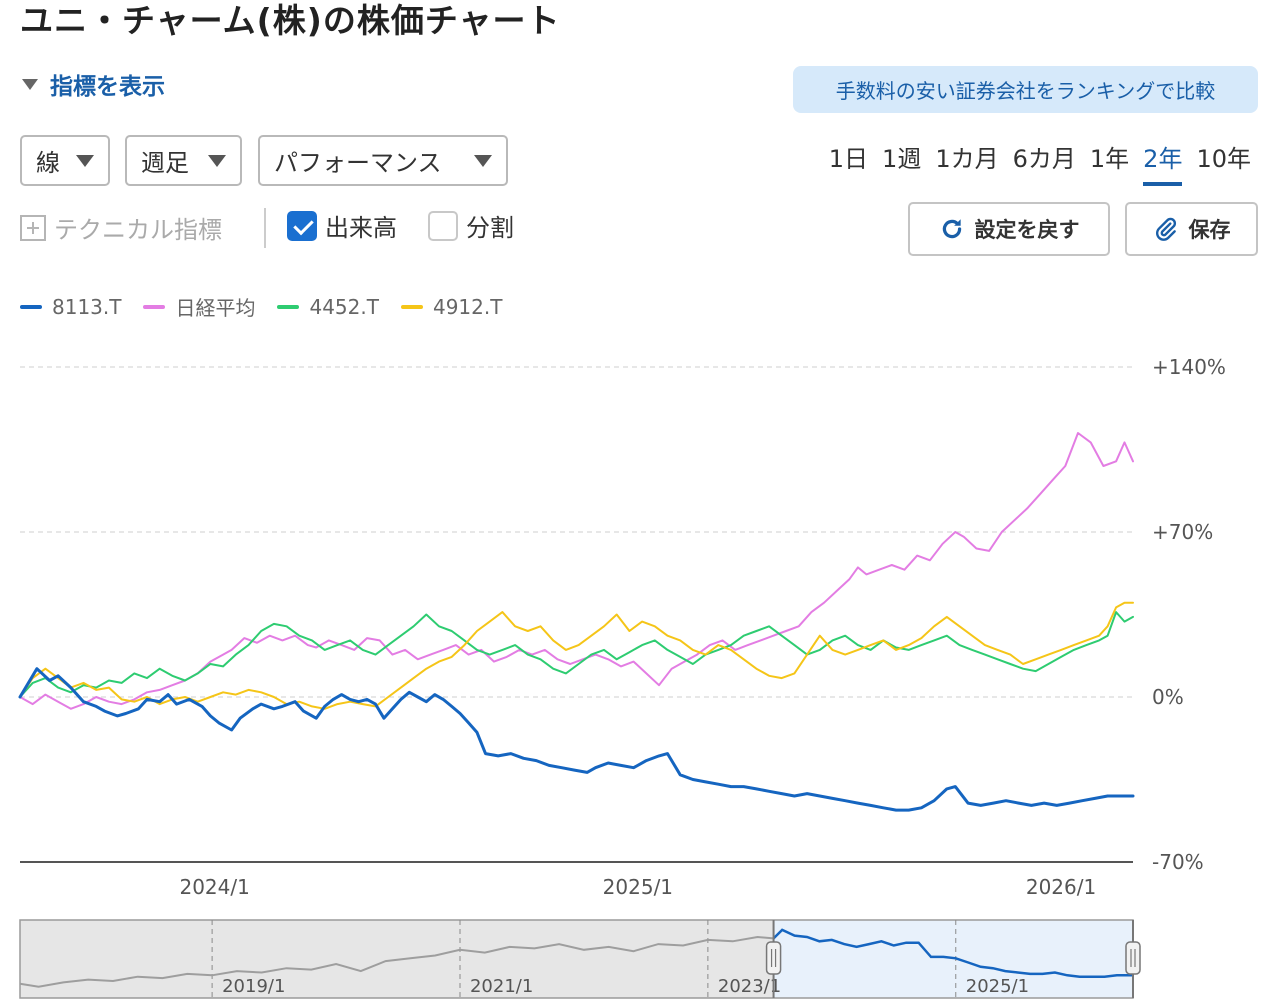 The image size is (1280, 1006). I want to click on range-tab-1d: 1日, so click(848, 159).